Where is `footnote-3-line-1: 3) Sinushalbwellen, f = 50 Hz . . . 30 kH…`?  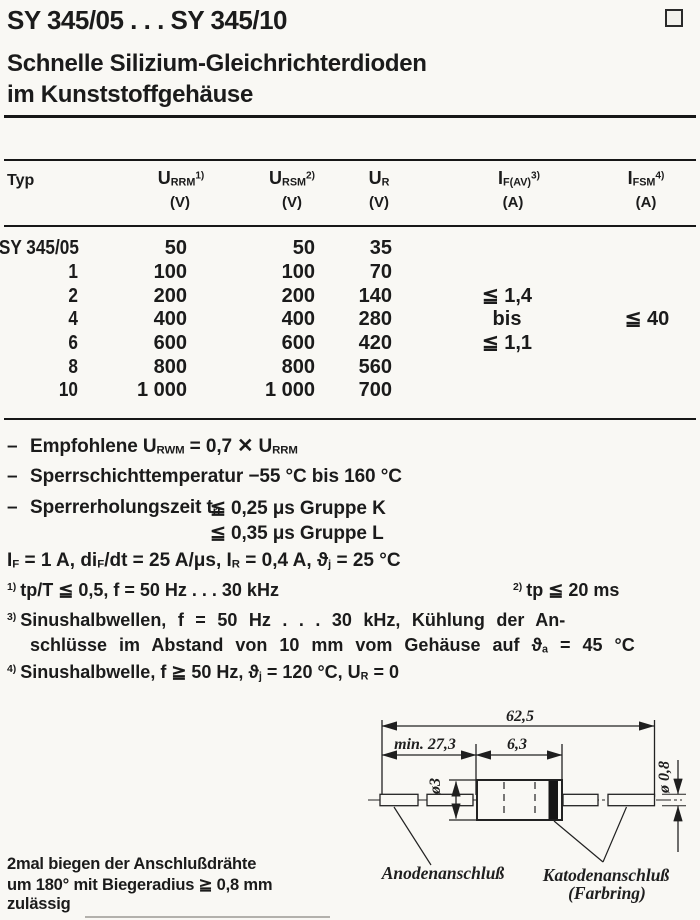 footnote-3-line-1: 3) Sinushalbwellen, f = 50 Hz . . . 30 kH… is located at coordinates (286, 620).